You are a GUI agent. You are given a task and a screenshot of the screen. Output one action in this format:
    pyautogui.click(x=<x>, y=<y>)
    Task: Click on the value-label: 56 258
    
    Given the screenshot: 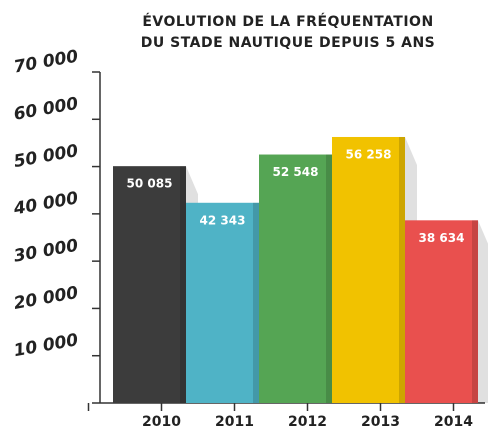 What is the action you would take?
    pyautogui.click(x=369, y=154)
    